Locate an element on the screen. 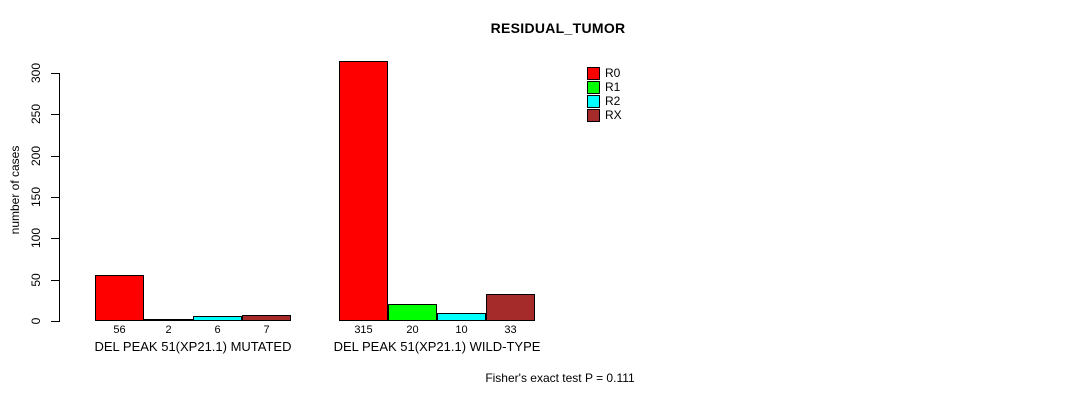 This screenshot has width=1090, height=400. bar-r2-group1 is located at coordinates (217, 318).